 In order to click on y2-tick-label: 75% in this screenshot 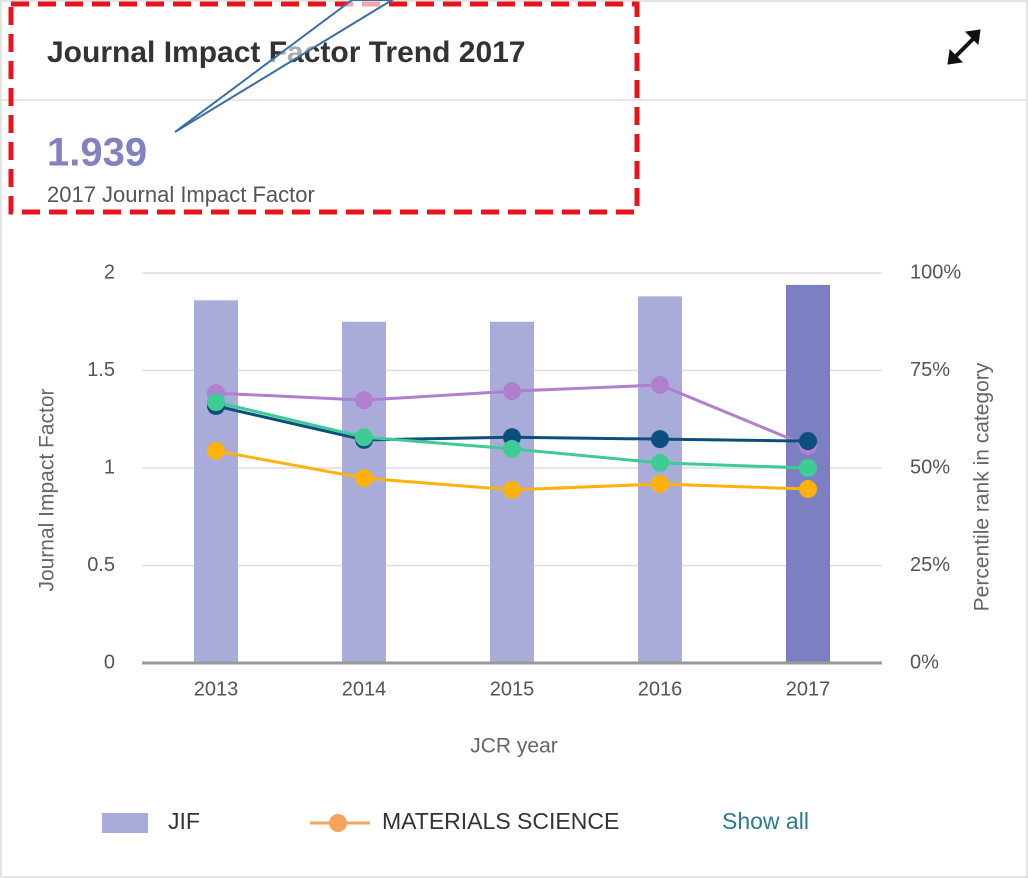, I will do `click(930, 370)`.